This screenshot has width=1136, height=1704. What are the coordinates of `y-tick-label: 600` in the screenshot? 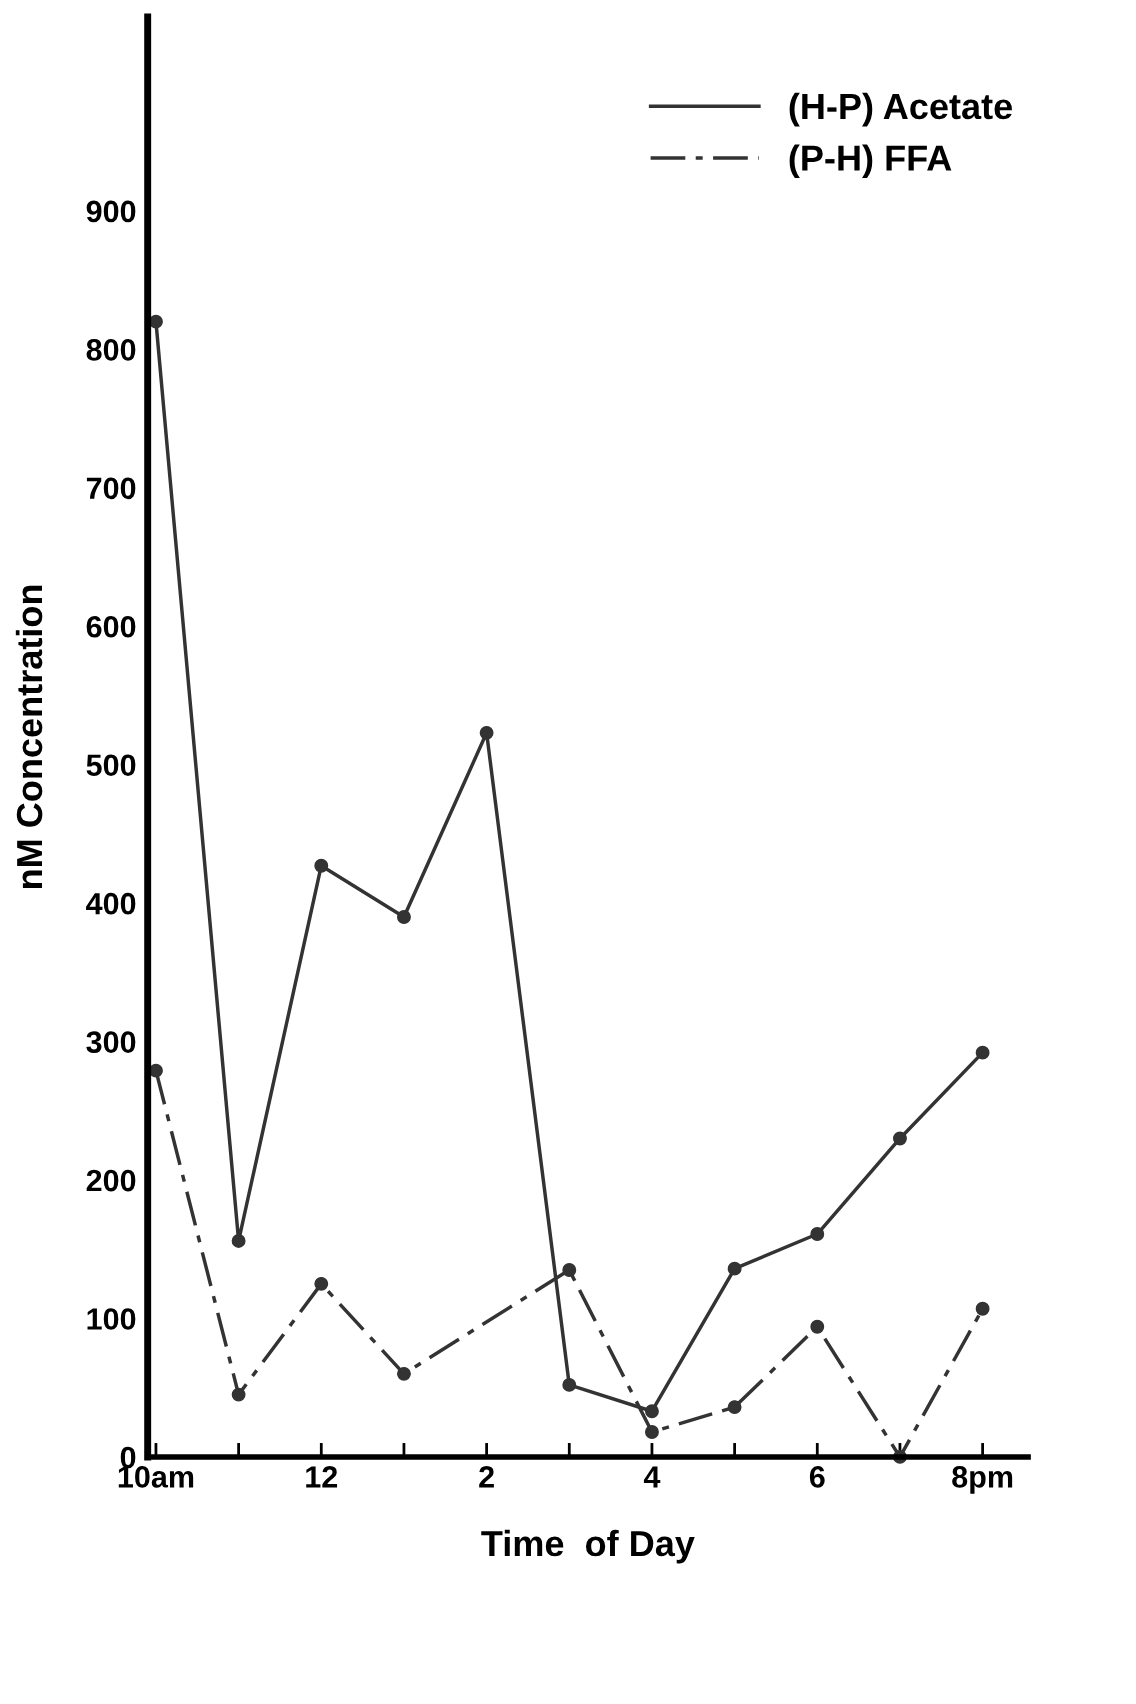 It's located at (111, 626).